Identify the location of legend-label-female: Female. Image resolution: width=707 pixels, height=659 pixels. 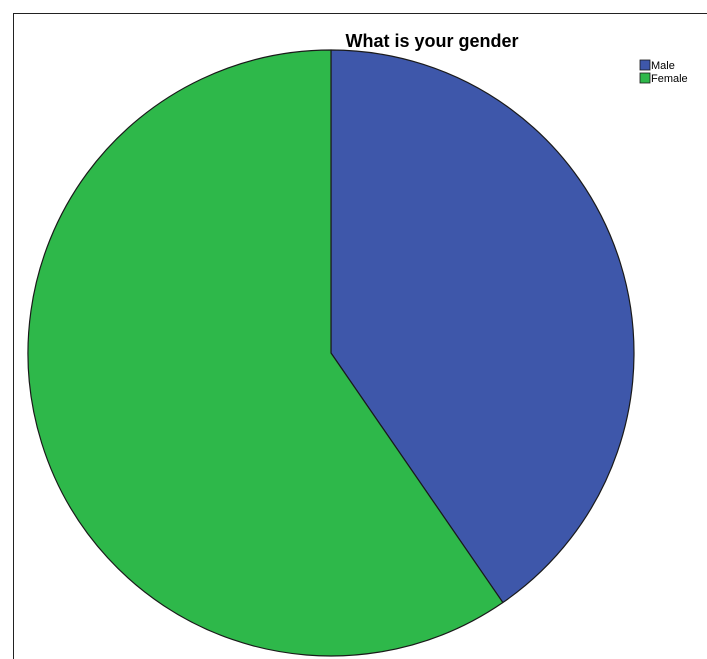
(669, 79).